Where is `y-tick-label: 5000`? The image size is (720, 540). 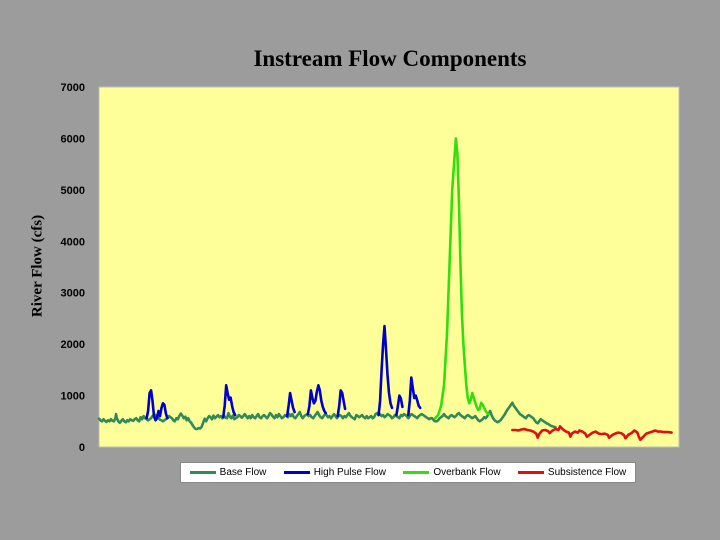
y-tick-label: 5000 is located at coordinates (73, 191).